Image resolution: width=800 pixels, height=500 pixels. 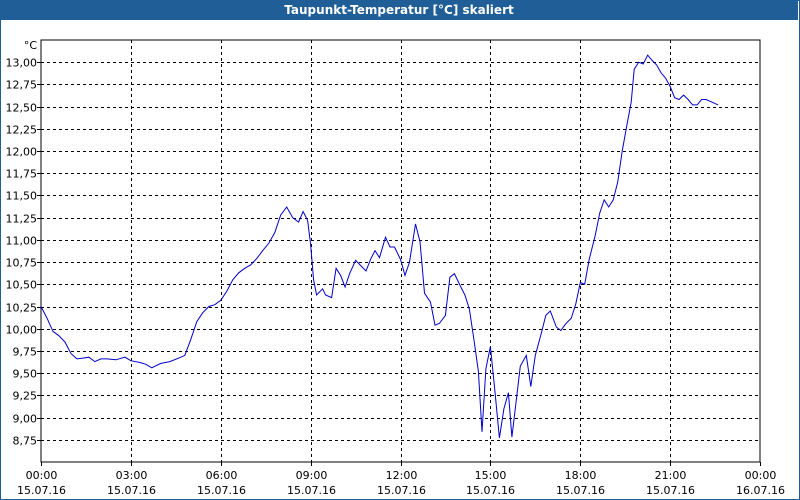 I want to click on y-tick-label: 9,00, so click(x=25, y=419).